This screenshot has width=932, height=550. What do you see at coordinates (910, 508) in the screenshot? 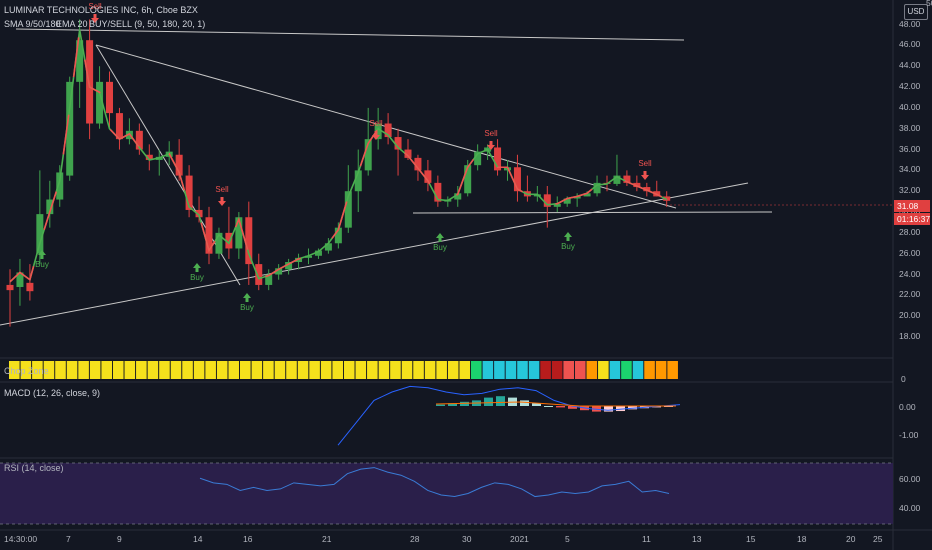
I see `rsi-axis-40: 40.00` at bounding box center [910, 508].